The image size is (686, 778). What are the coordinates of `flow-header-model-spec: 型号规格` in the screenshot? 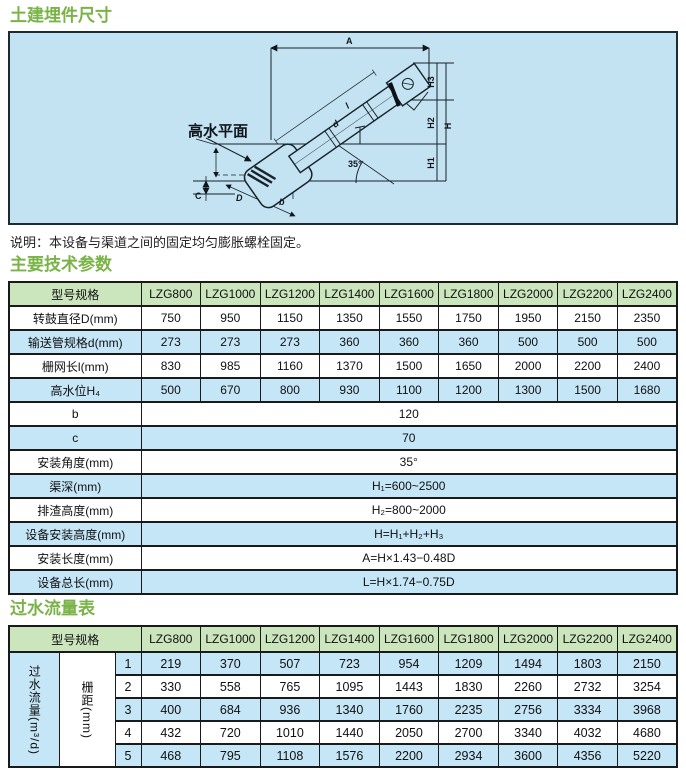 It's located at (75, 639).